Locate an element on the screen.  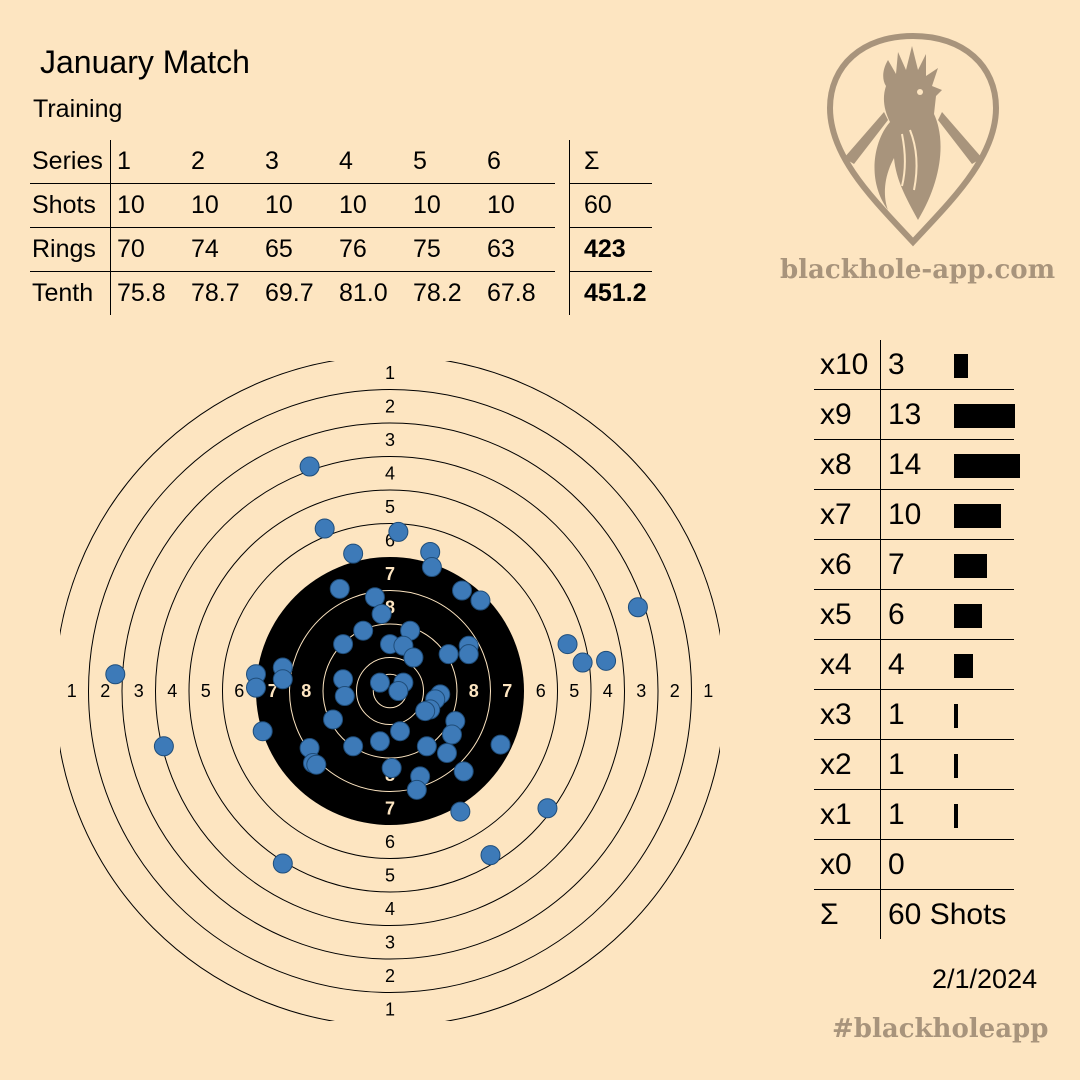
distribution-row: x10 3 is located at coordinates (914, 365).